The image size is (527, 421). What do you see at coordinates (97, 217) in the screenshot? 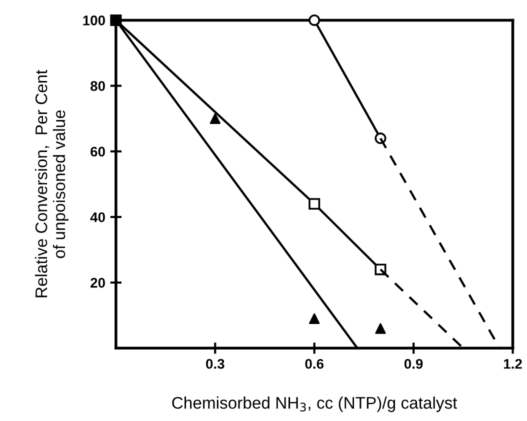
I see `y-tick-label: 40` at bounding box center [97, 217].